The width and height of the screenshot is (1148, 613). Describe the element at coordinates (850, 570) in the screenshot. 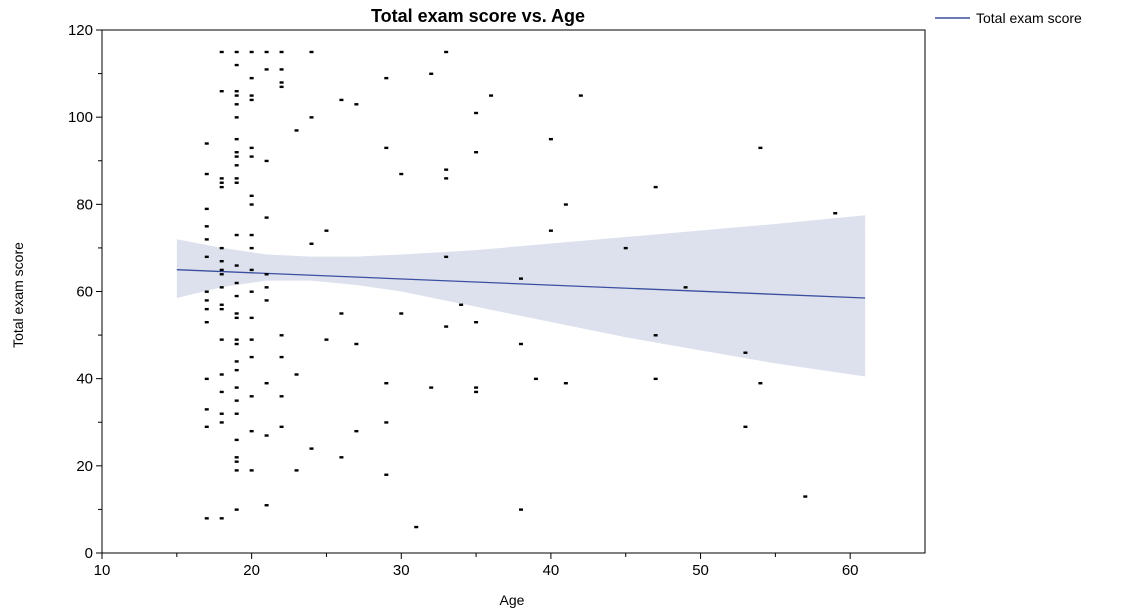

I see `x-tick-label: 60` at that location.